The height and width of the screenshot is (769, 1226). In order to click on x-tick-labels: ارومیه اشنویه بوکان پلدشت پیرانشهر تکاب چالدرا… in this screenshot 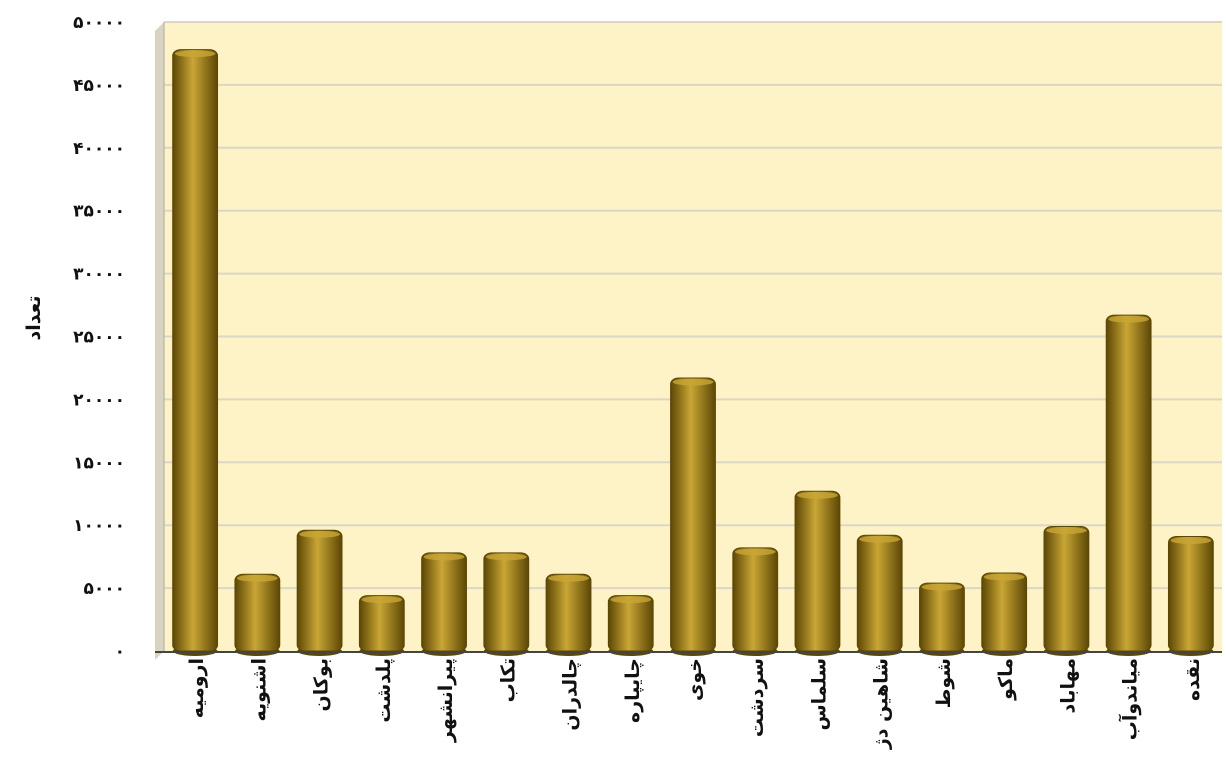, I will do `click(695, 704)`.